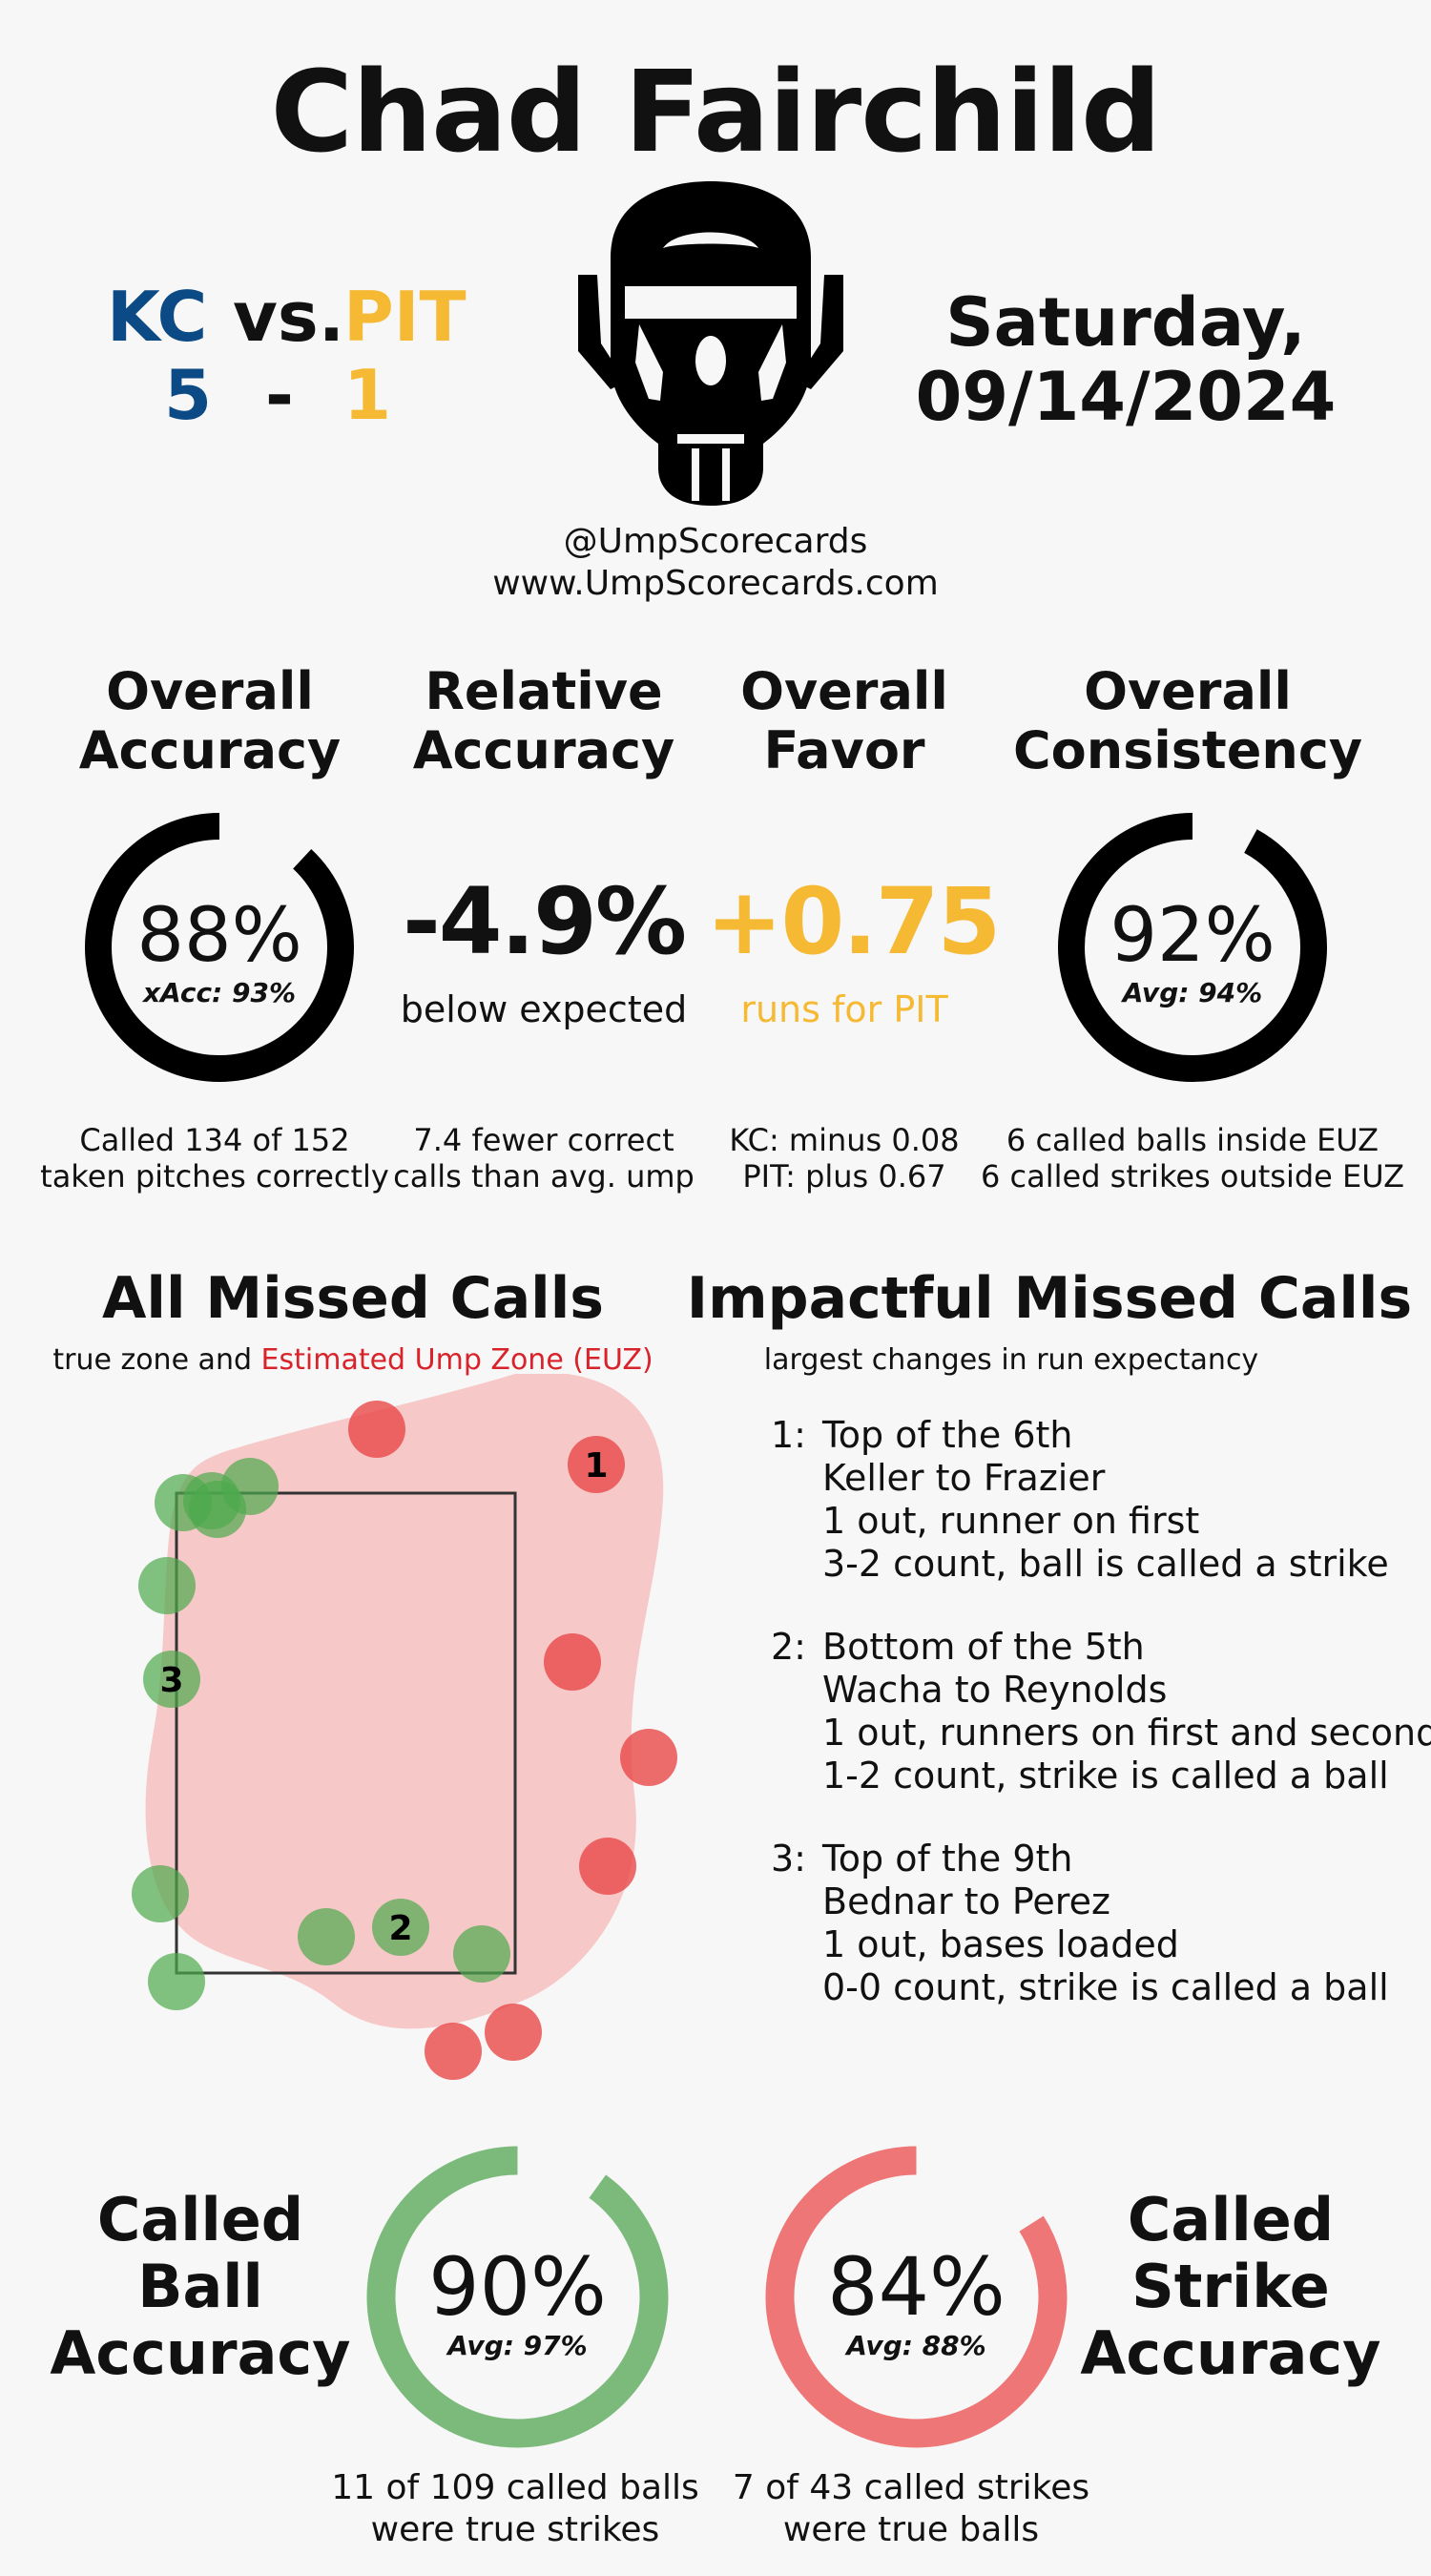  I want to click on relative-accuracy-sub: below expected, so click(544, 1009).